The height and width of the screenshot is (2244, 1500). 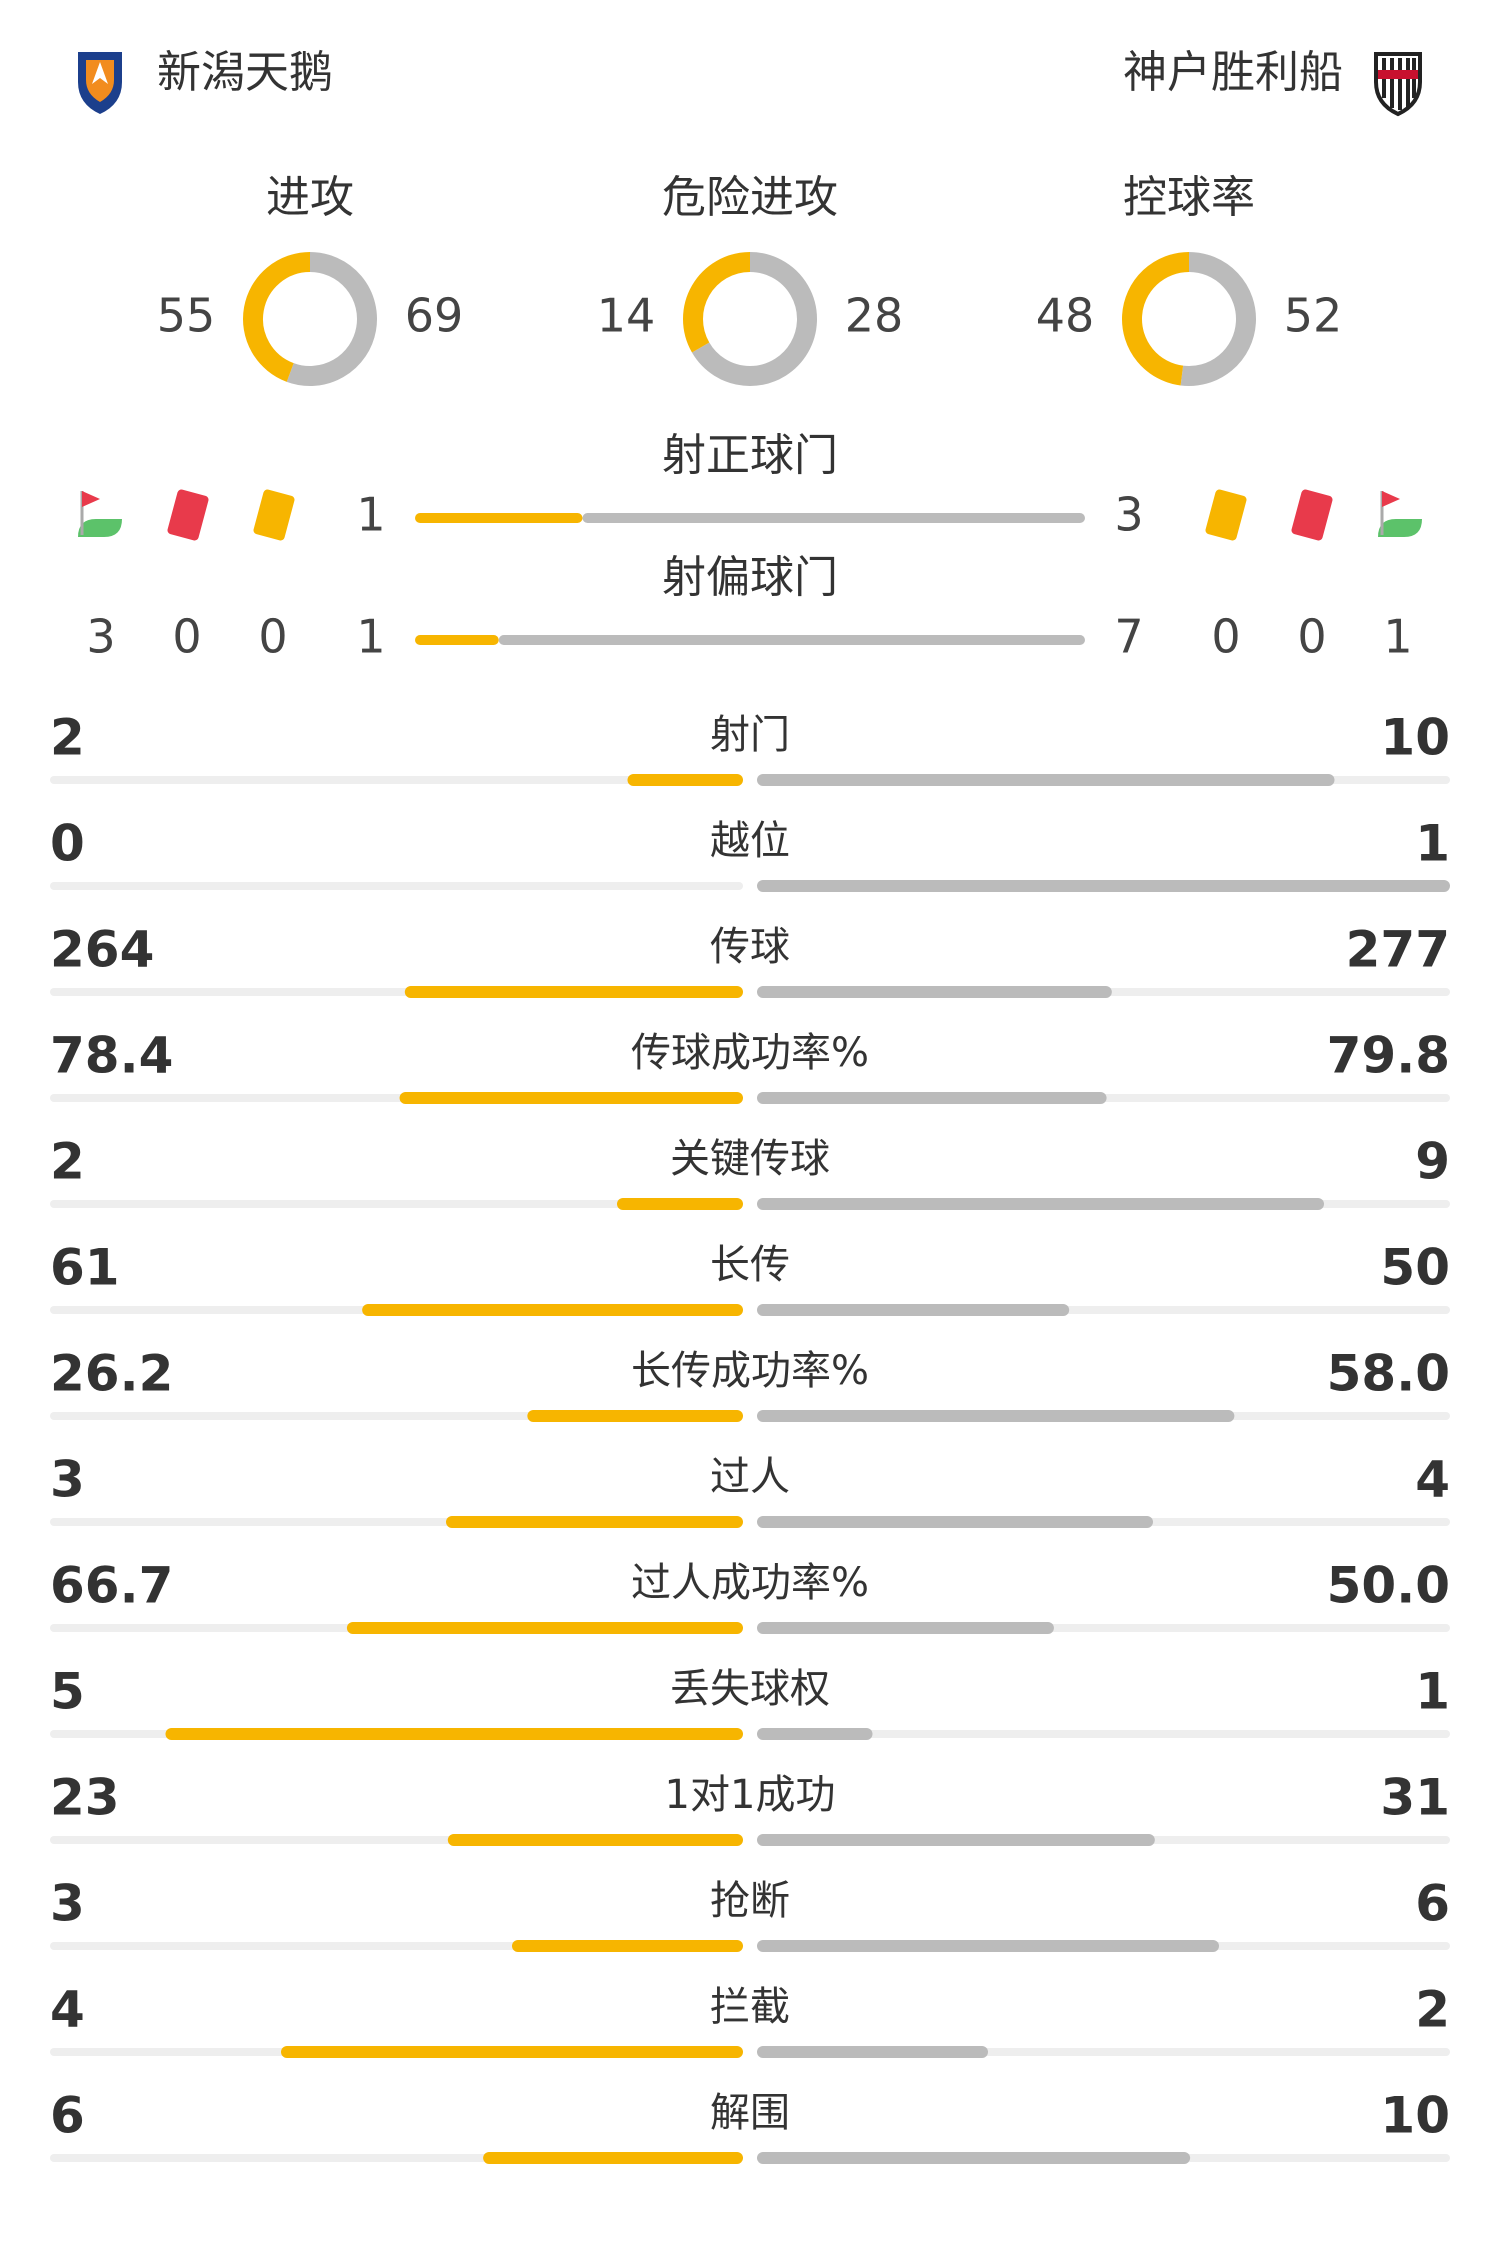 What do you see at coordinates (874, 316) in the screenshot?
I see `ring-away-value: 28` at bounding box center [874, 316].